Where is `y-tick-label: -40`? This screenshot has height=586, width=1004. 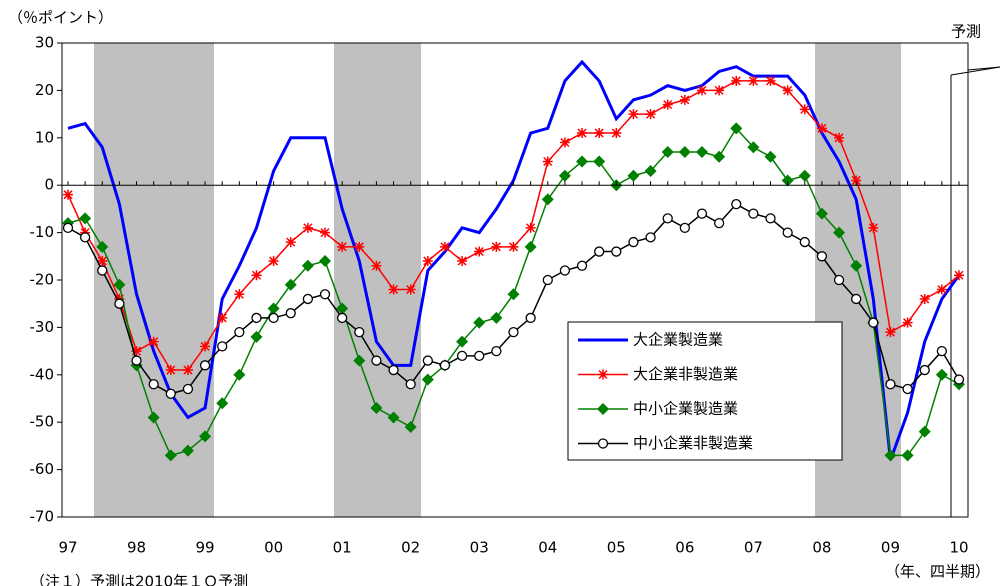
y-tick-label: -40 is located at coordinates (42, 374).